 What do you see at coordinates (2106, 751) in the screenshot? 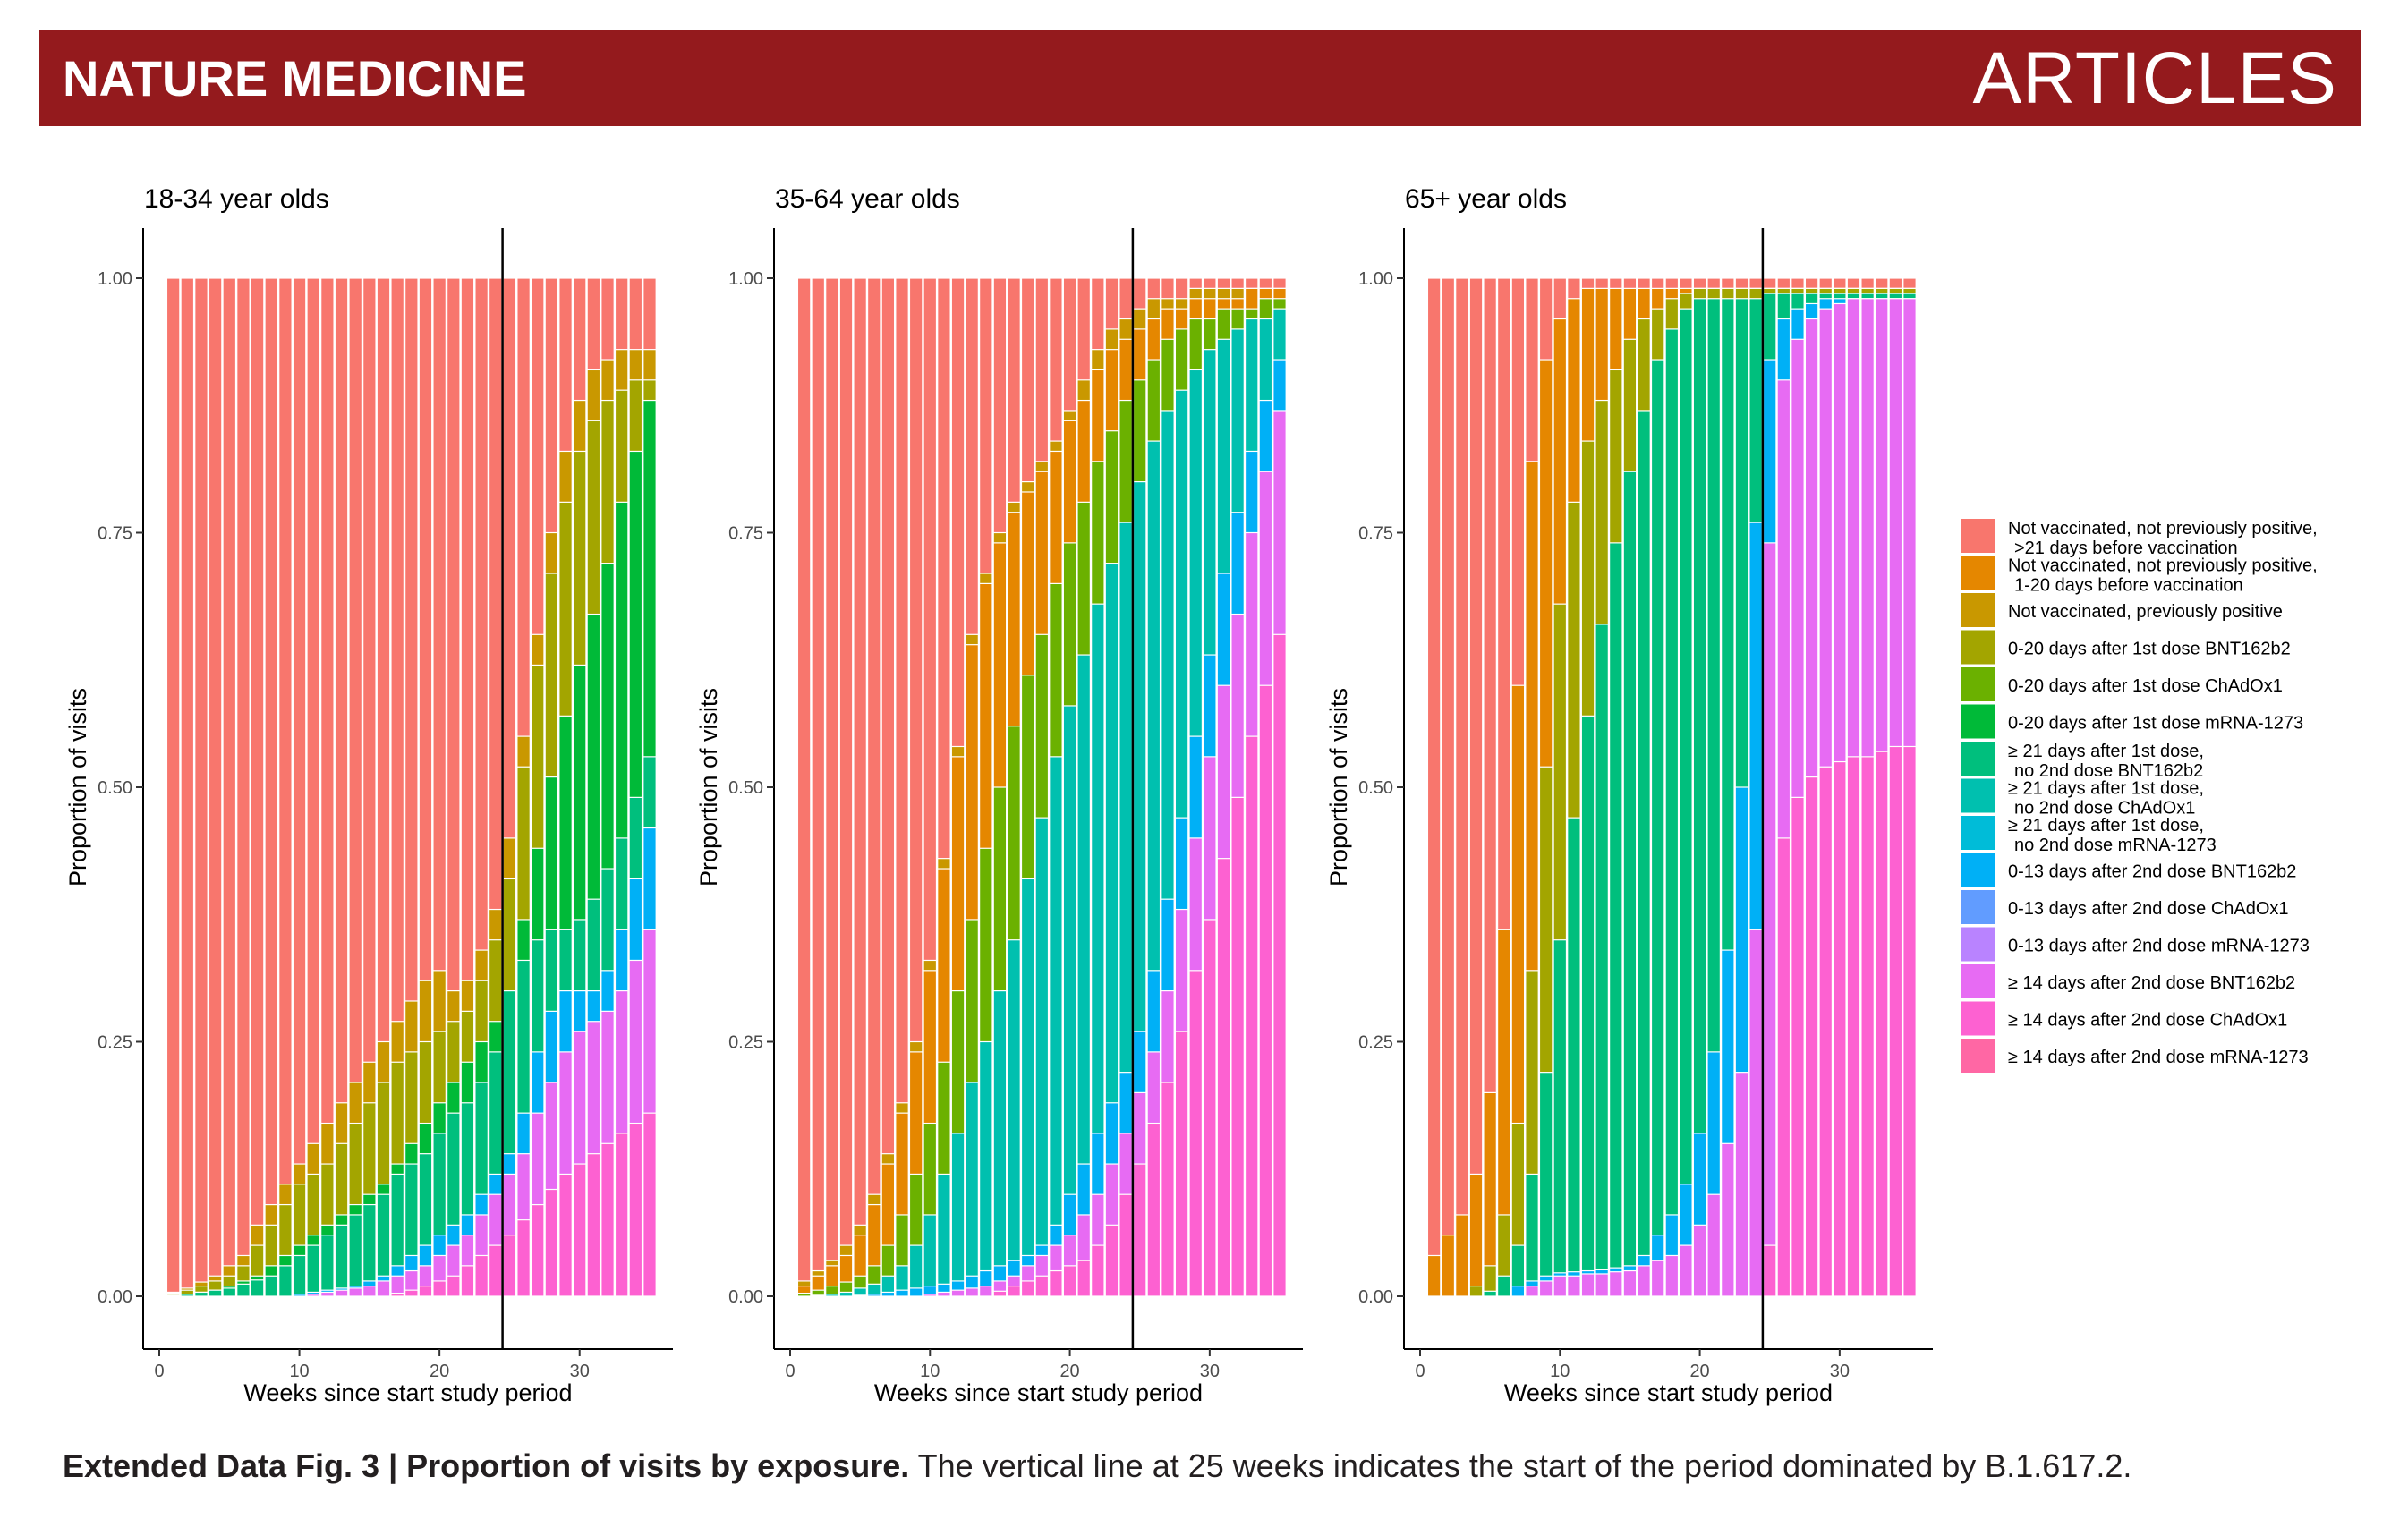
I see `legend-label: ≥ 21 days after 1st dose,` at bounding box center [2106, 751].